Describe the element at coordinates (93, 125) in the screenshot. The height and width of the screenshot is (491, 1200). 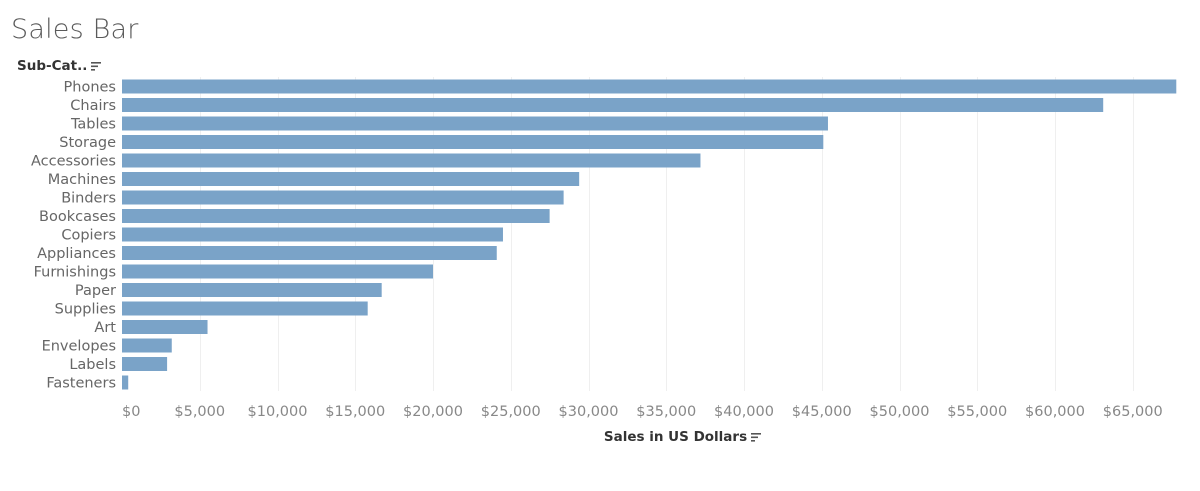
I see `category-label-tables: Tables` at that location.